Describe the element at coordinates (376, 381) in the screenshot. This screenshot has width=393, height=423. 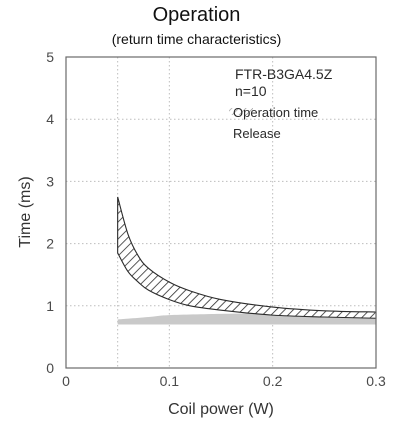
I see `x-tick-label: 0.3` at that location.